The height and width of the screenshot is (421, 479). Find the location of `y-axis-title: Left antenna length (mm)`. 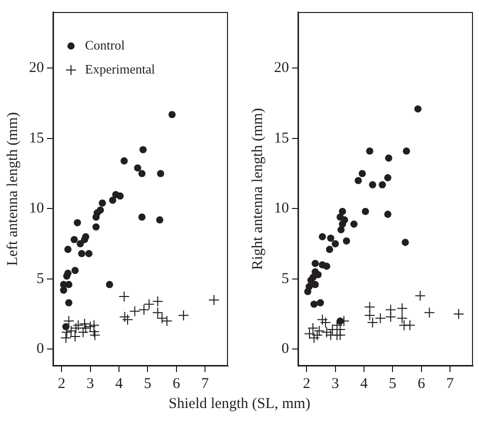

y-axis-title: Left antenna length (mm) is located at coordinates (12, 189).